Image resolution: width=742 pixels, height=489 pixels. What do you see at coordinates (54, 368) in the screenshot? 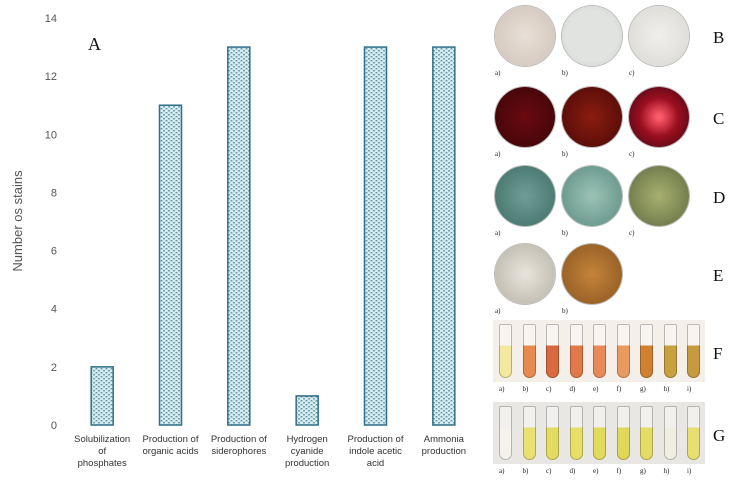
I see `y-tick-label: 2` at bounding box center [54, 368].